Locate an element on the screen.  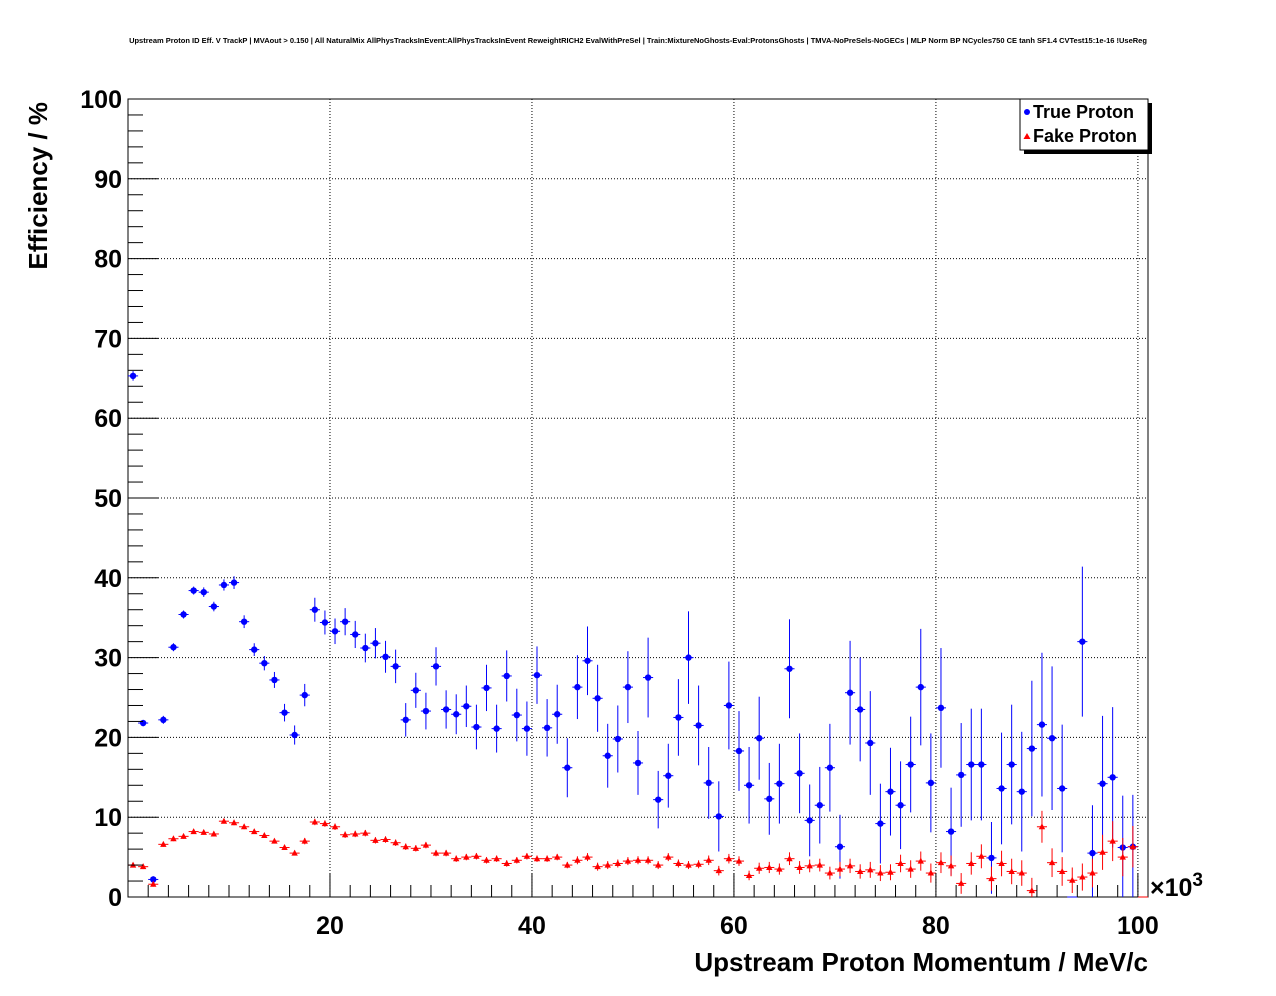
series-fake-proton is located at coordinates (638, 854).